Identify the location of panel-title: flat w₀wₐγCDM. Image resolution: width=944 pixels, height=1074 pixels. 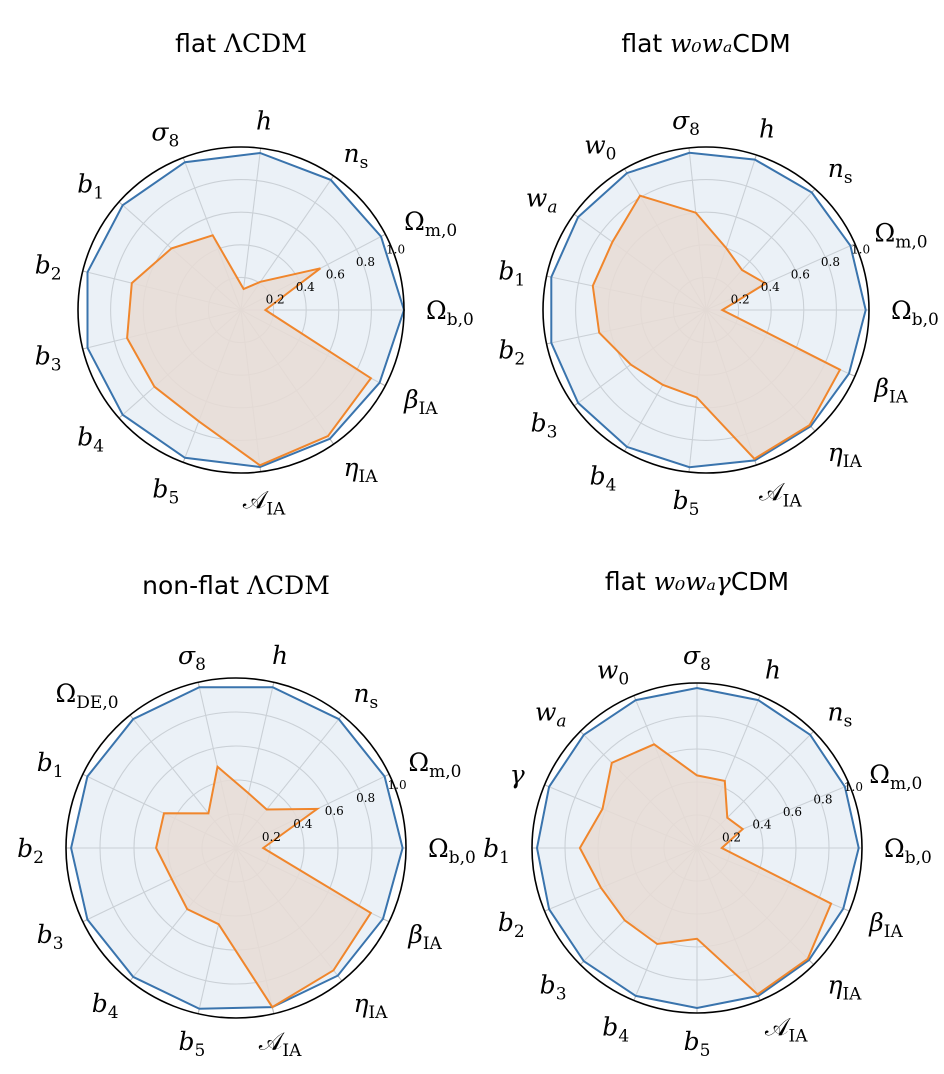
(697, 581).